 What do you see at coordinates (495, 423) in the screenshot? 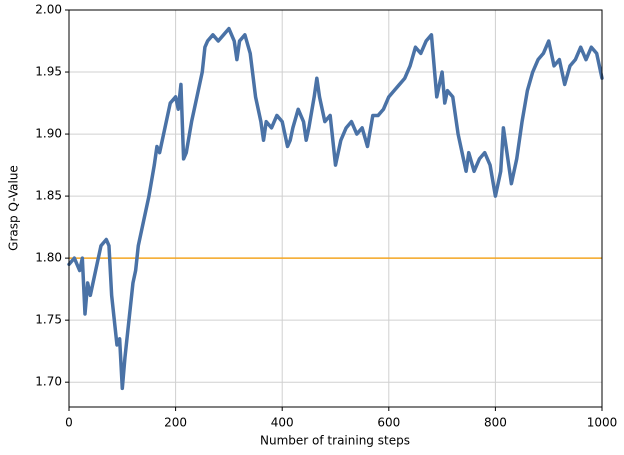
I see `x-tick-label: 800` at bounding box center [495, 423].